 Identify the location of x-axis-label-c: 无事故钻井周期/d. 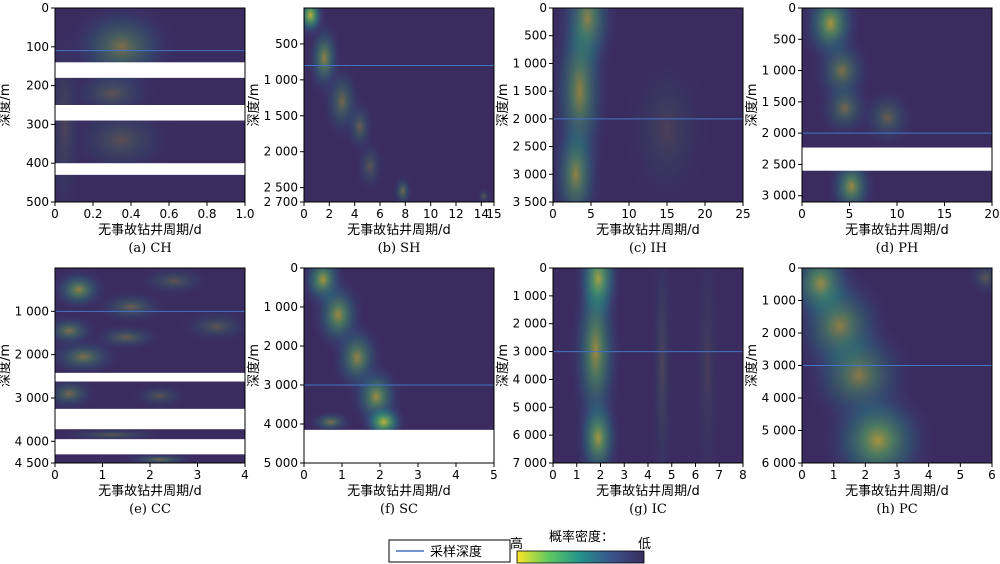
(648, 230).